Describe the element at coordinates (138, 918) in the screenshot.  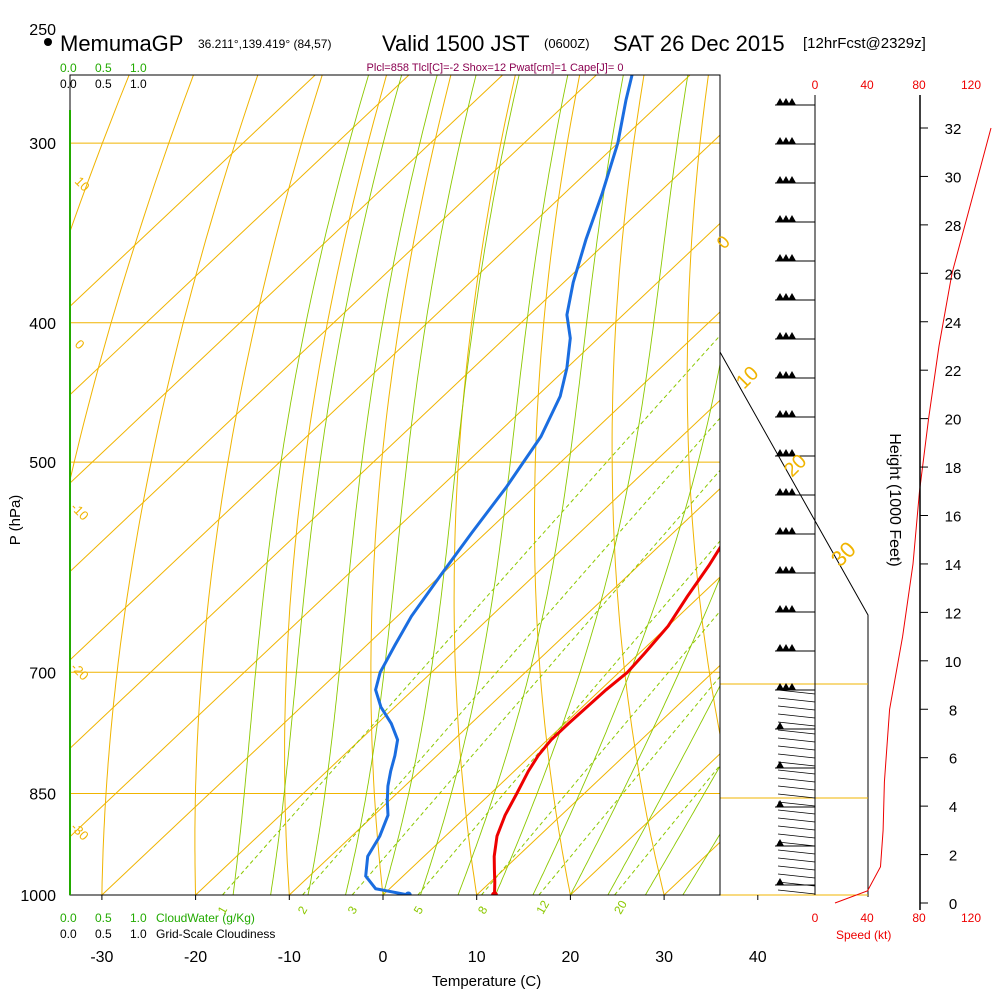
I see `cloudwater-scale-bottom: 1.0` at that location.